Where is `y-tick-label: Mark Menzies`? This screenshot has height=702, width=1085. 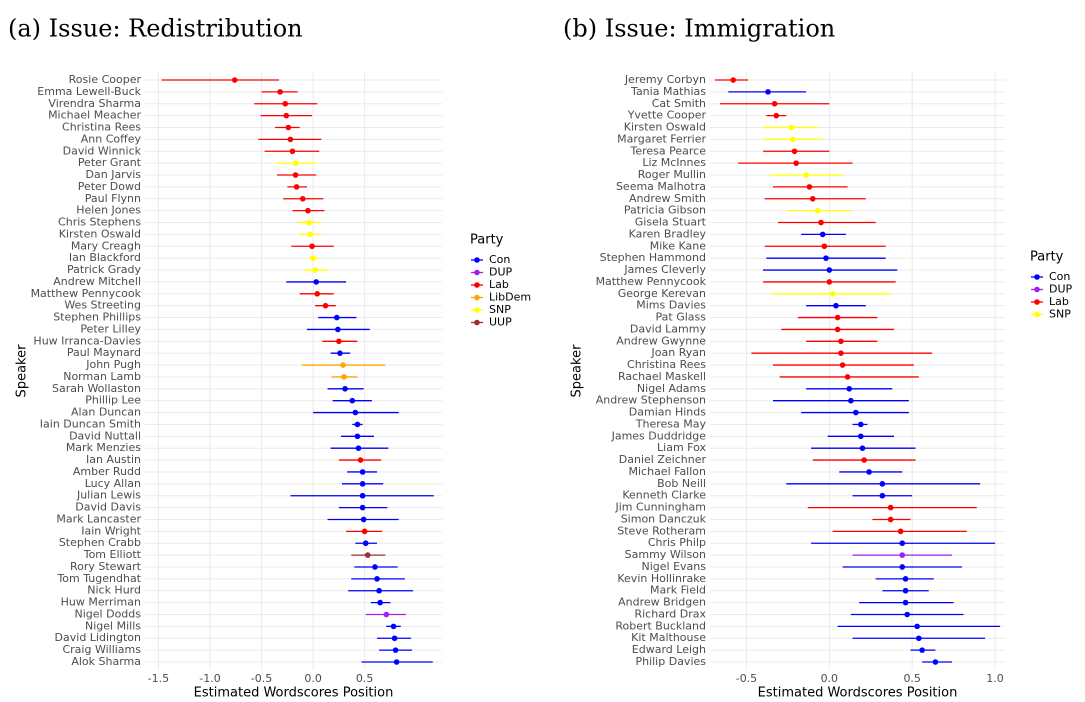 y-tick-label: Mark Menzies is located at coordinates (103, 447).